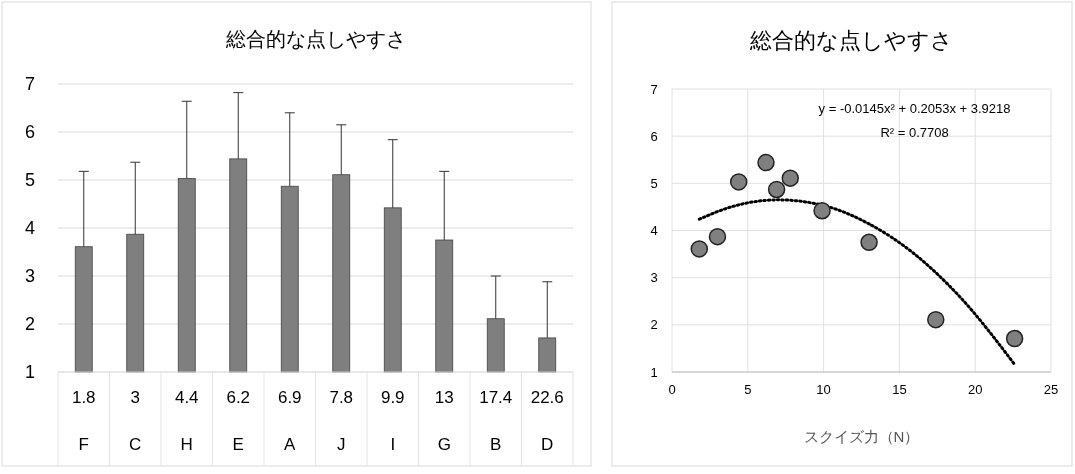  Describe the element at coordinates (289, 398) in the screenshot. I see `text: 6.9` at that location.